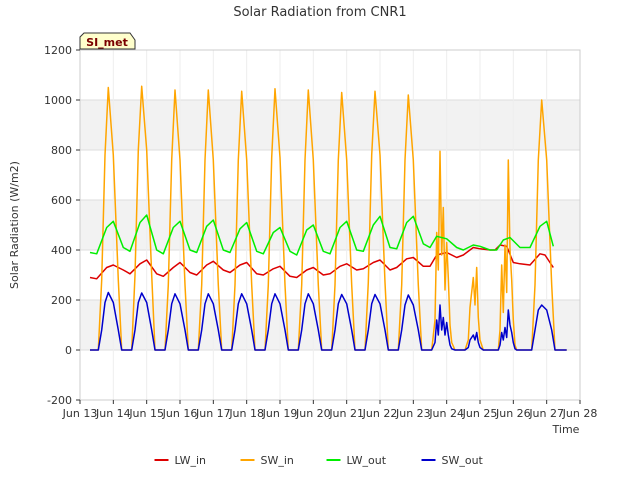 The image size is (640, 484). What do you see at coordinates (61, 150) in the screenshot?
I see `y-tick-label: 800` at bounding box center [61, 150].